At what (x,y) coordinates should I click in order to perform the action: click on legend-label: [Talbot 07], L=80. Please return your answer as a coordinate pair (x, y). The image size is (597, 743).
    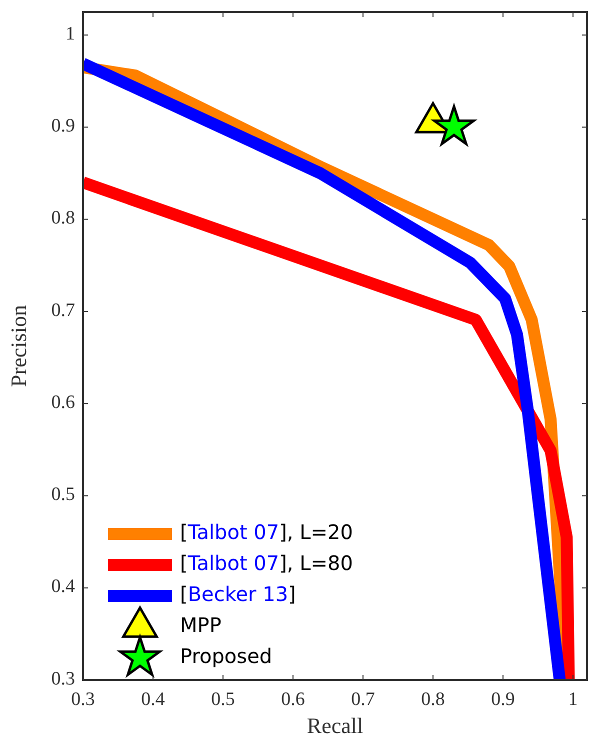
    Looking at the image, I should click on (266, 563).